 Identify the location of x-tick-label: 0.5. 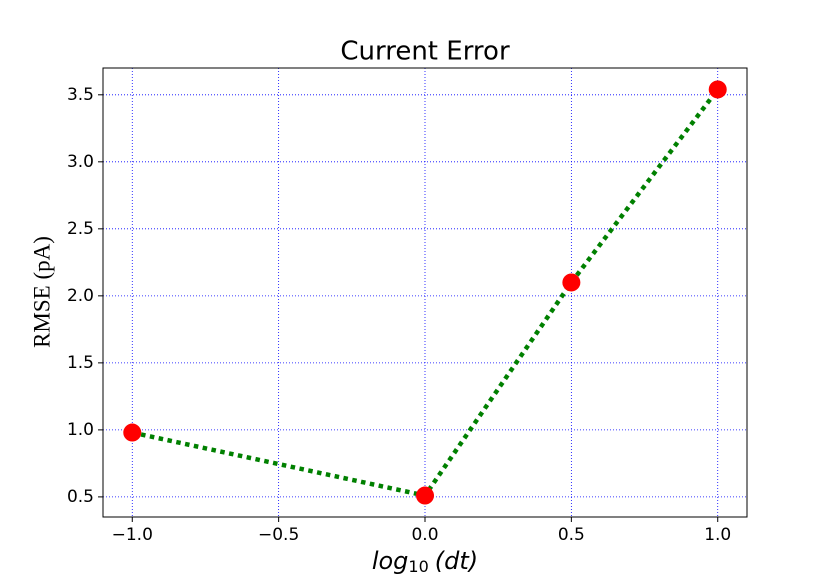
(571, 535).